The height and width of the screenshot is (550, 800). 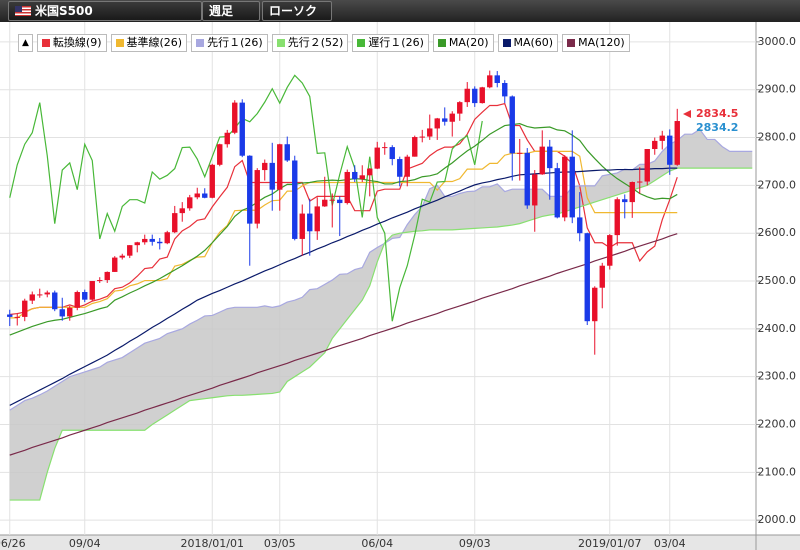 What do you see at coordinates (601, 42) in the screenshot?
I see `legend-label: MA(120)` at bounding box center [601, 42].